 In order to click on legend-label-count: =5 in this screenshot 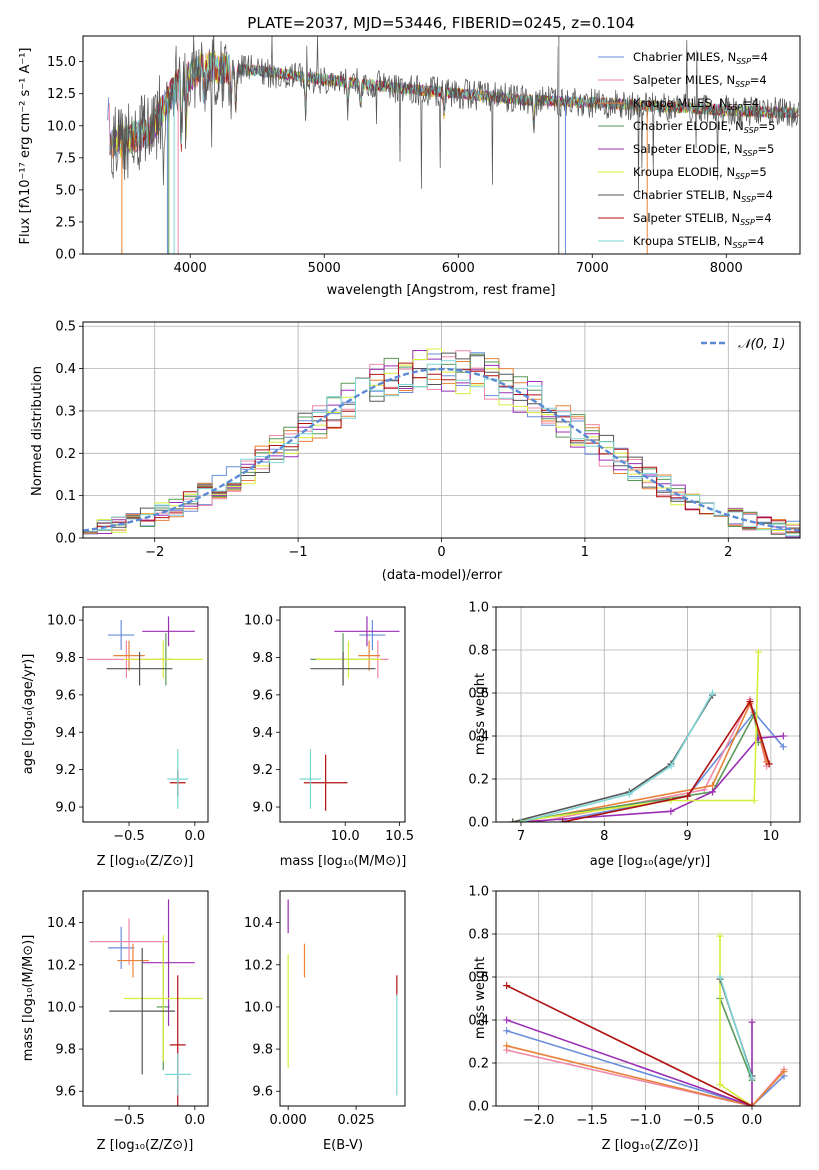, I will do `click(765, 149)`.